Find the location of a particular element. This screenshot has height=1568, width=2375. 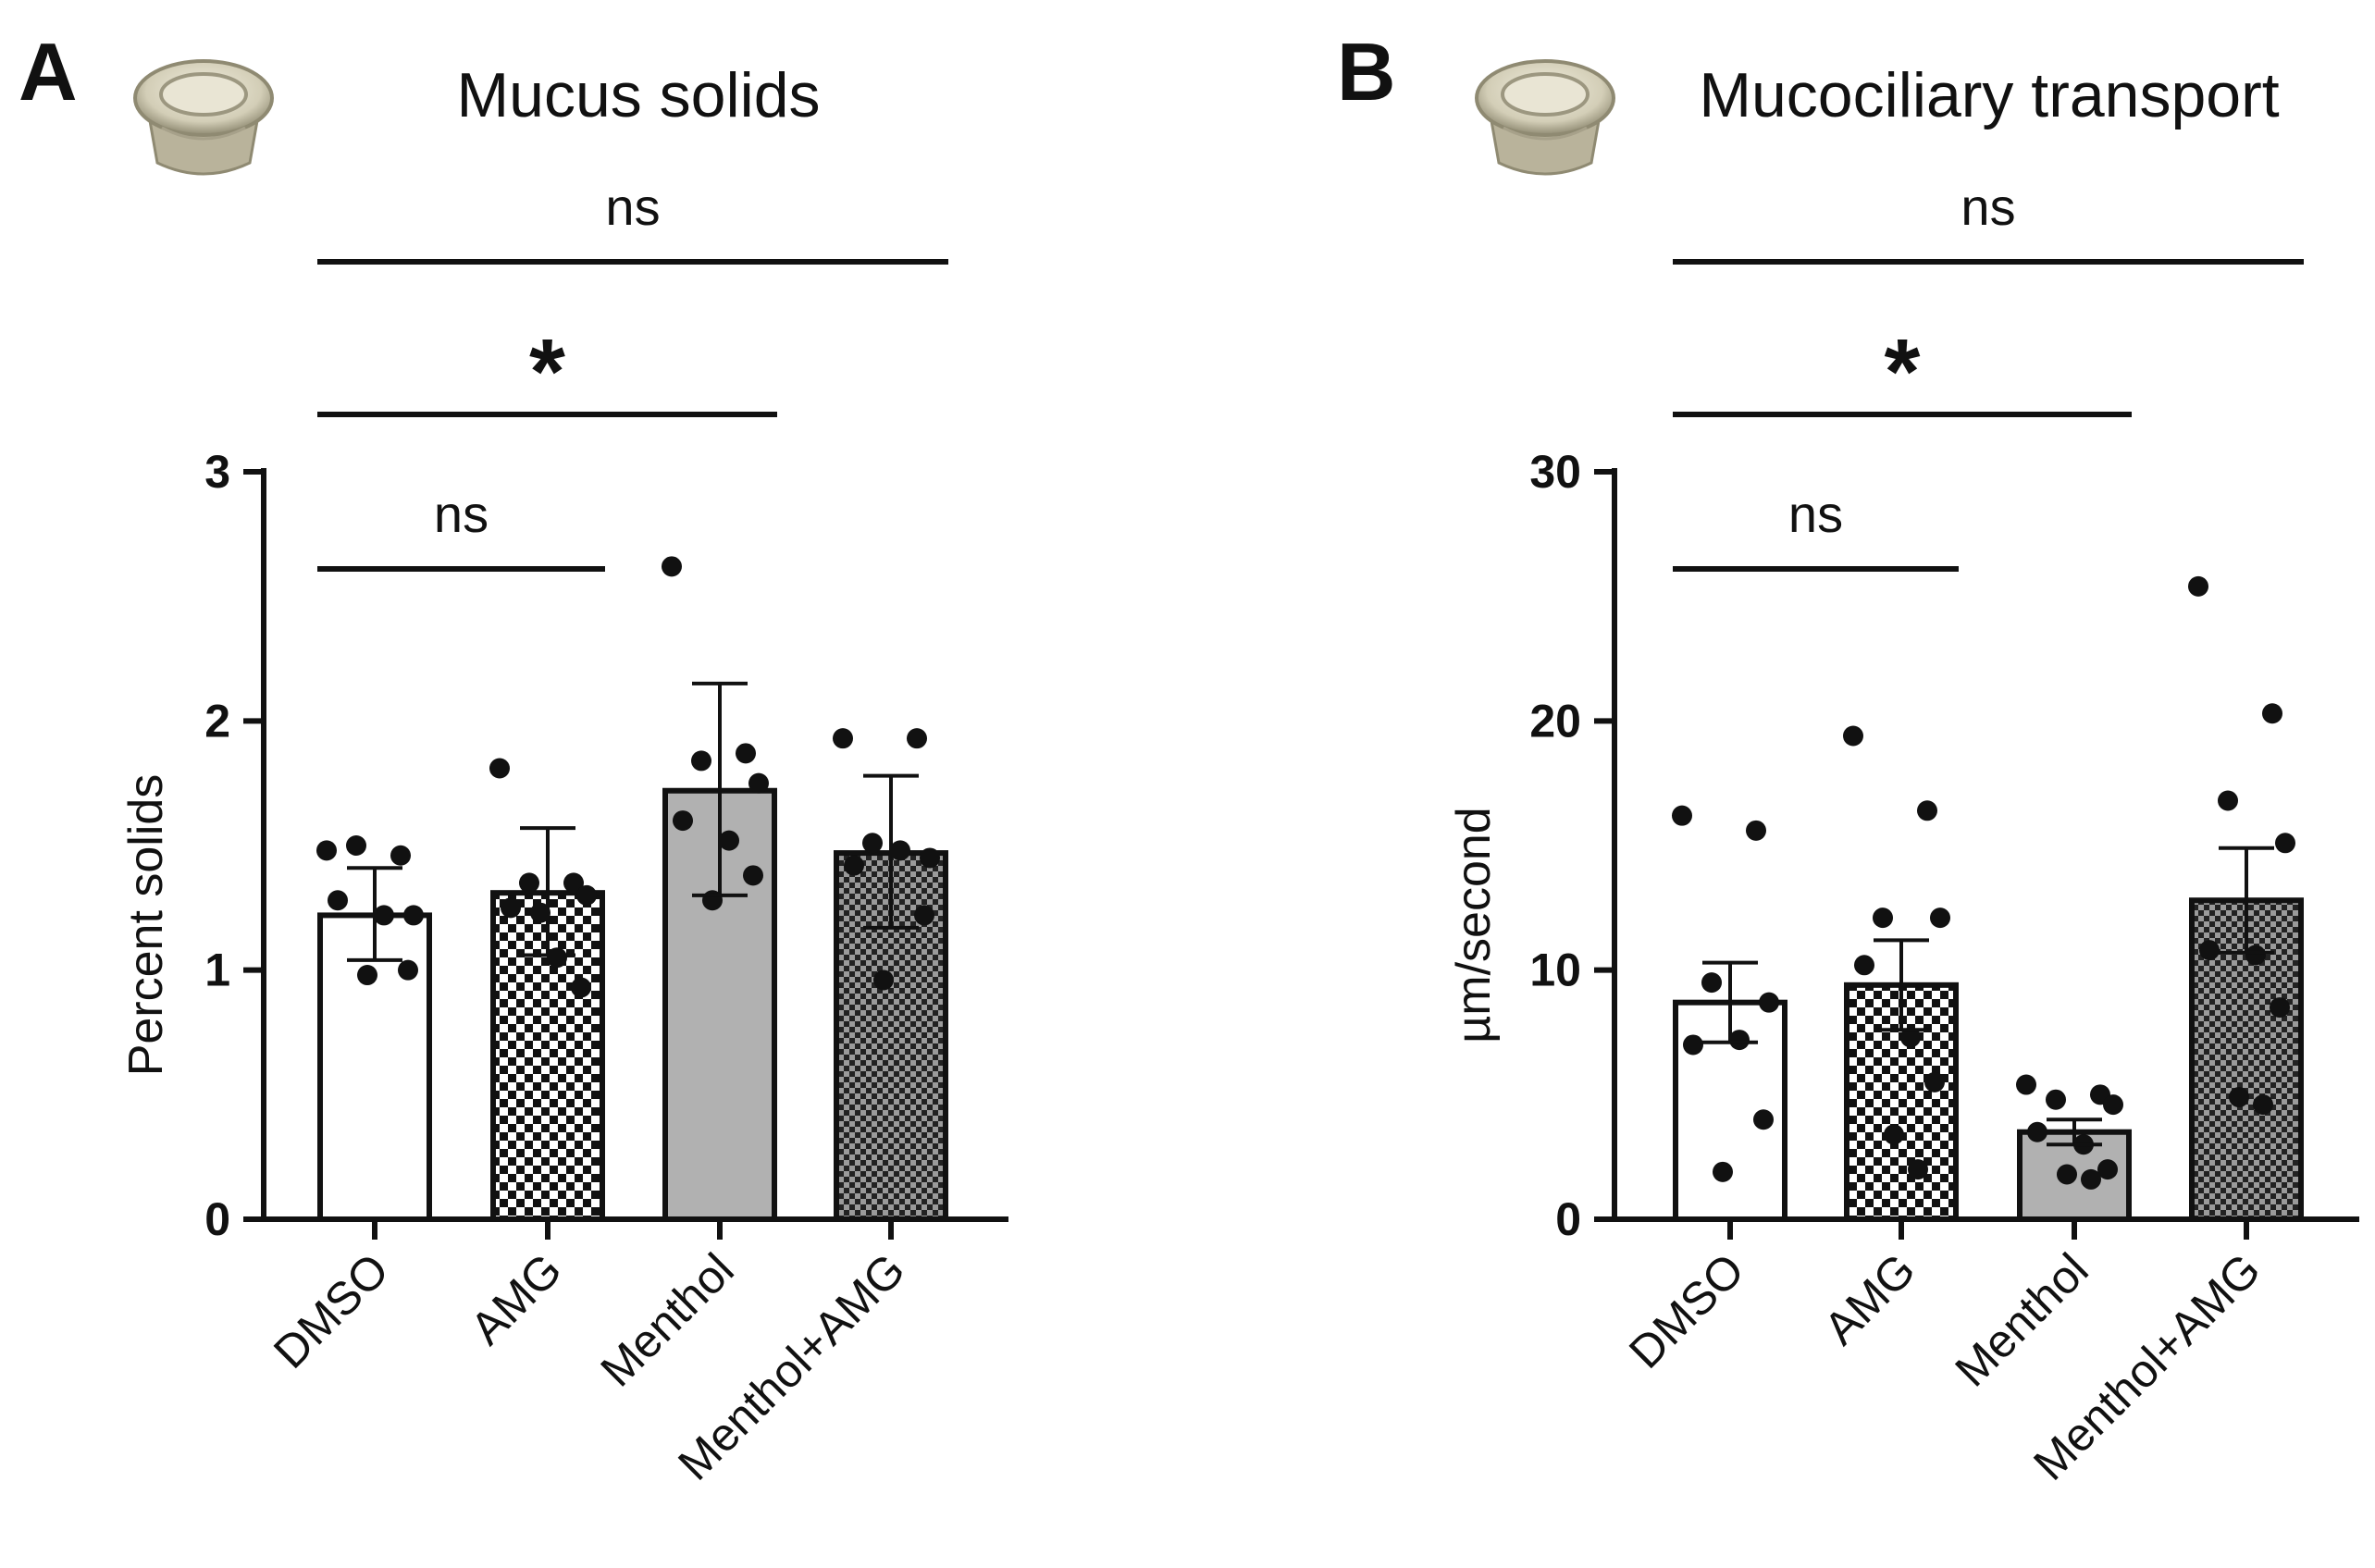

y-axis-label-b: µm/second is located at coordinates (1474, 925).